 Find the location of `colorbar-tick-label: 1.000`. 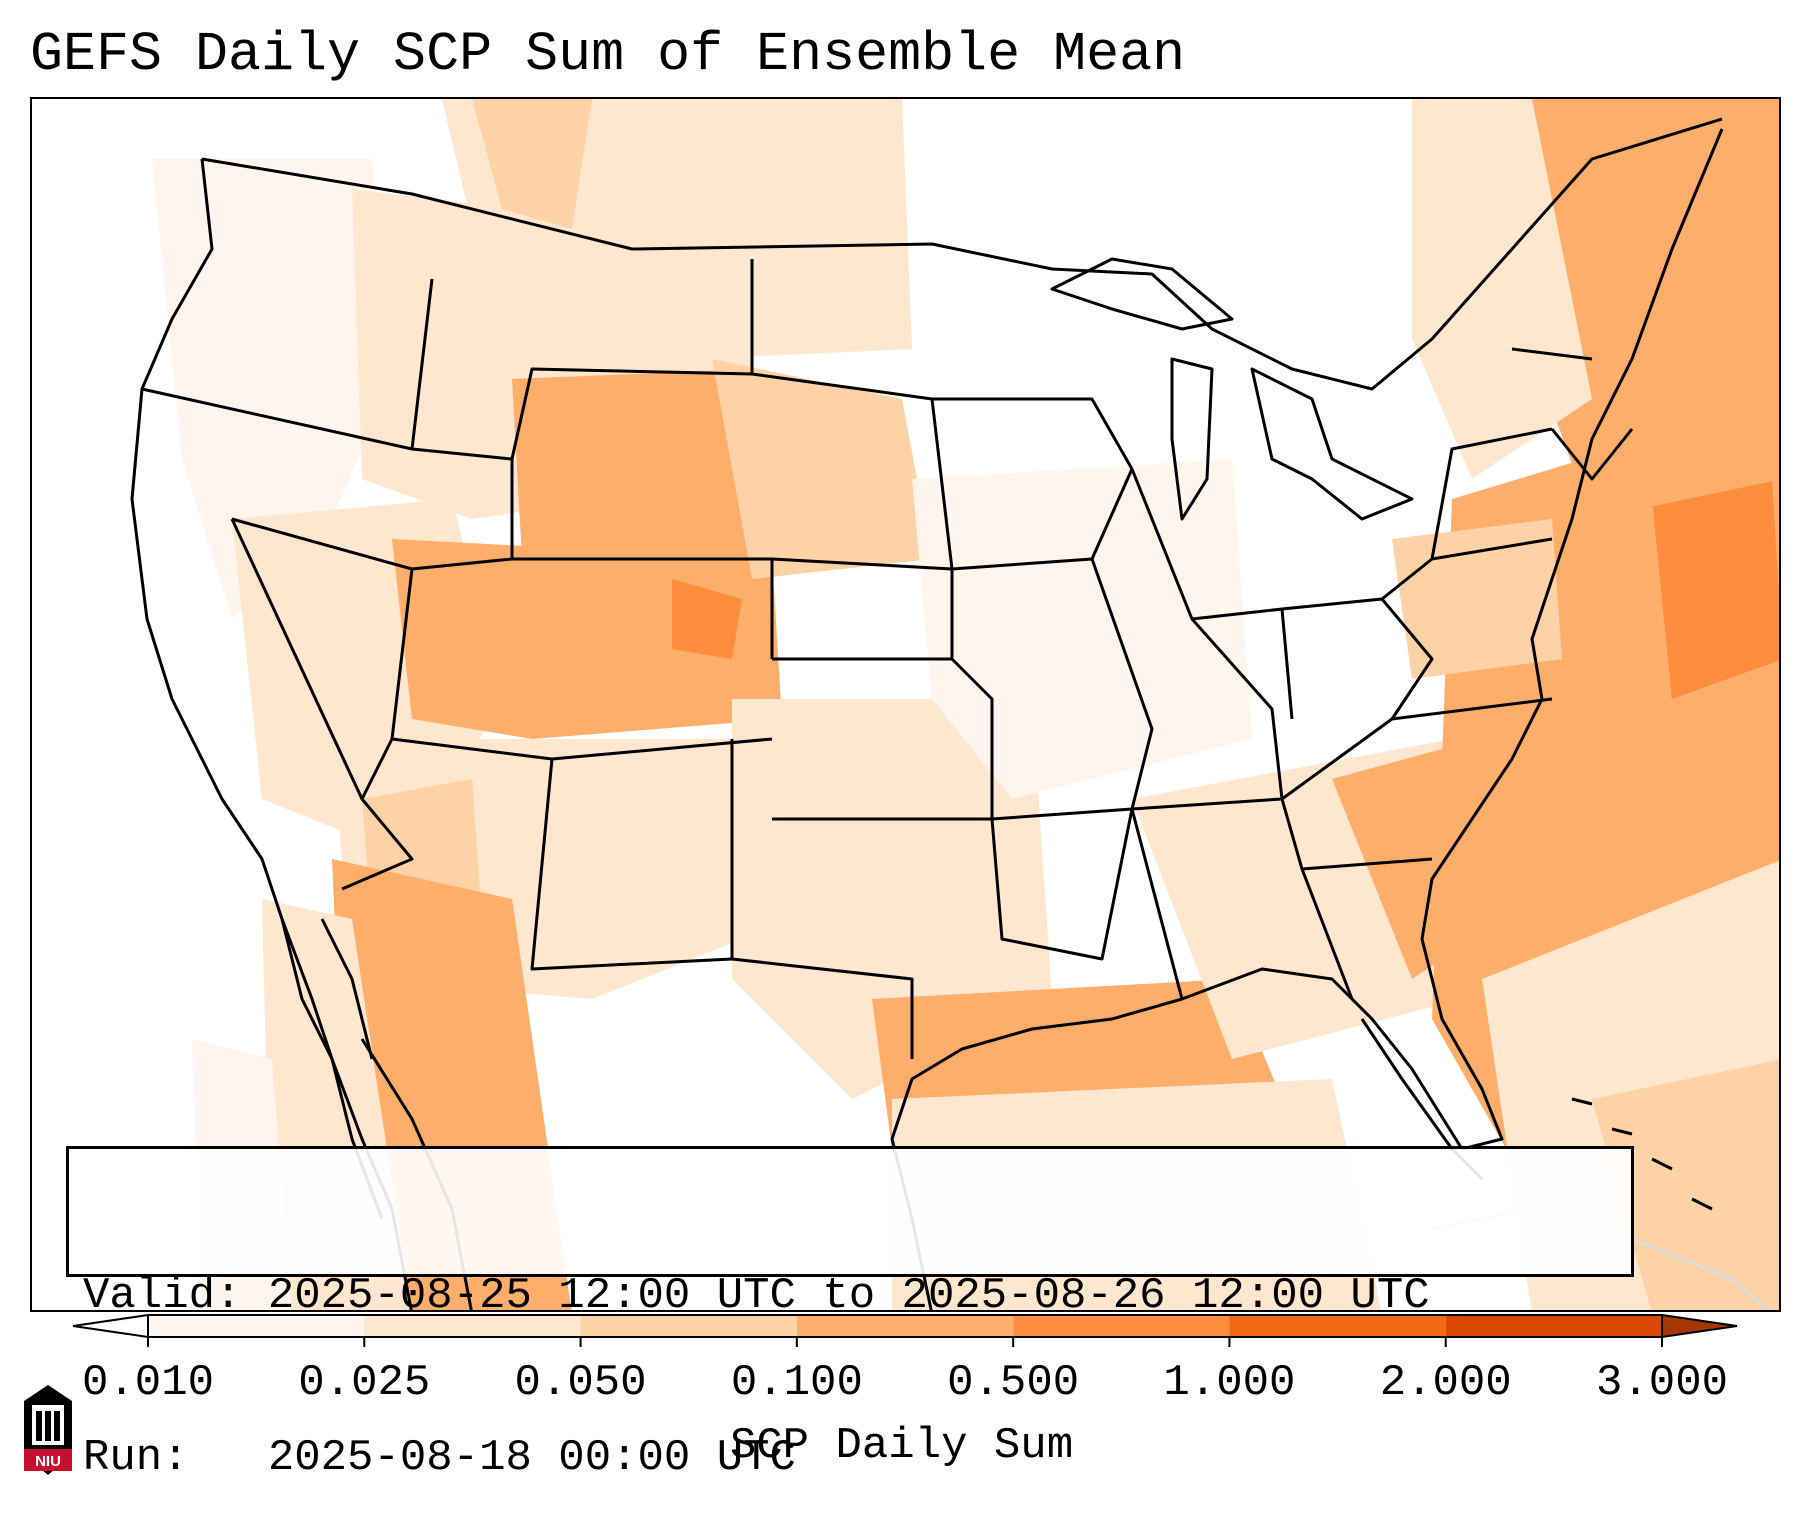

colorbar-tick-label: 1.000 is located at coordinates (1229, 1383).